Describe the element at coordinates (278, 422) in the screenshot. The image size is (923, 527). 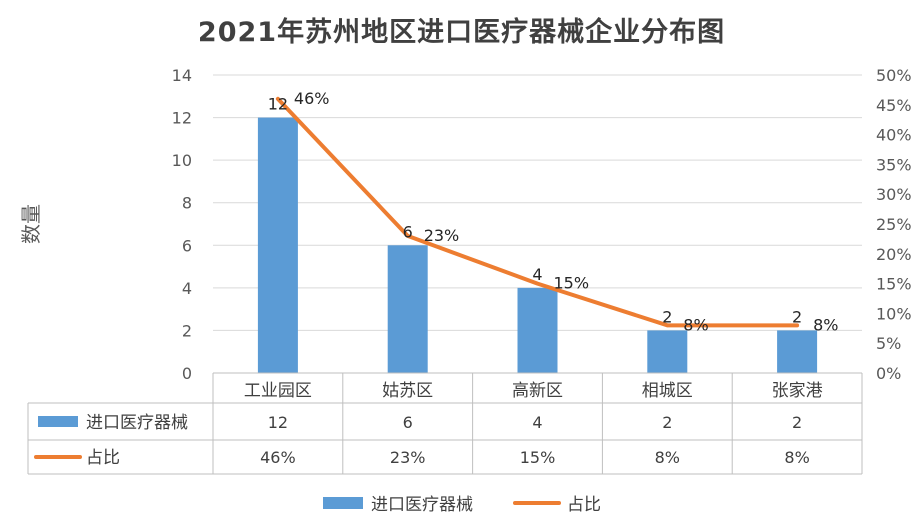
I see `table-cell: 12` at that location.